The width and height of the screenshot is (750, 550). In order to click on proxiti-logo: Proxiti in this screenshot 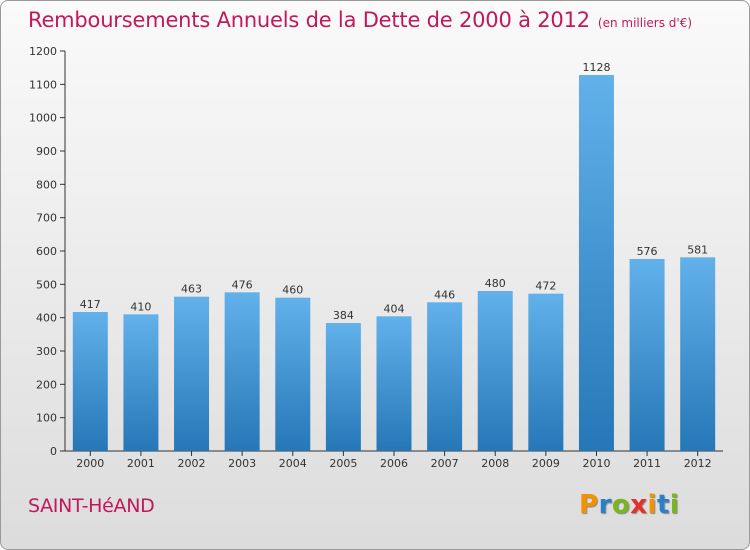, I will do `click(629, 505)`.